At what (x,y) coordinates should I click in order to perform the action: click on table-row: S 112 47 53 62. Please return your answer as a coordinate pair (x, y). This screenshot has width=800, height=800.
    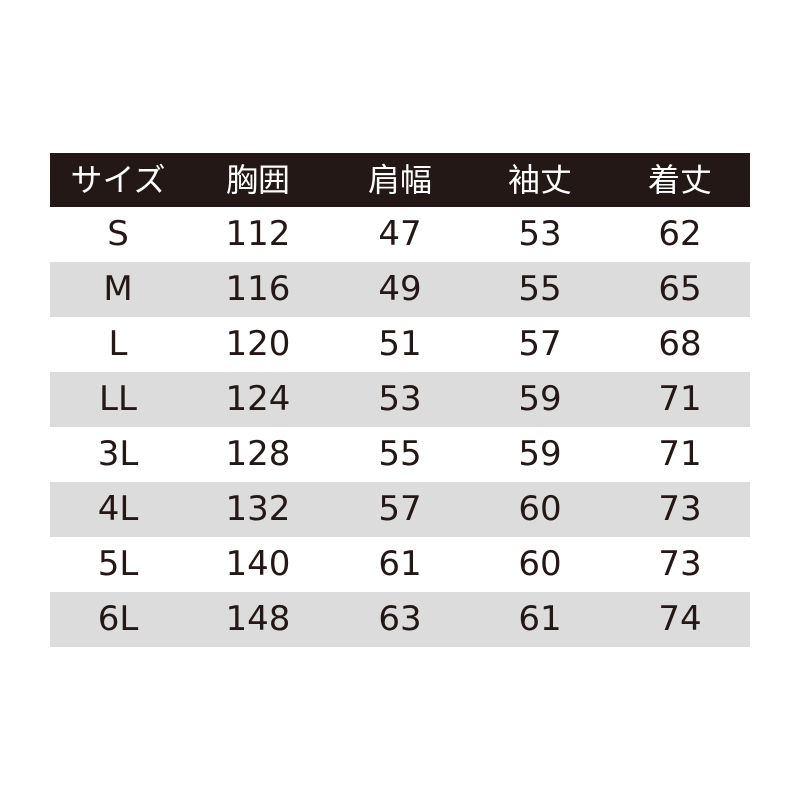
    Looking at the image, I should click on (400, 234).